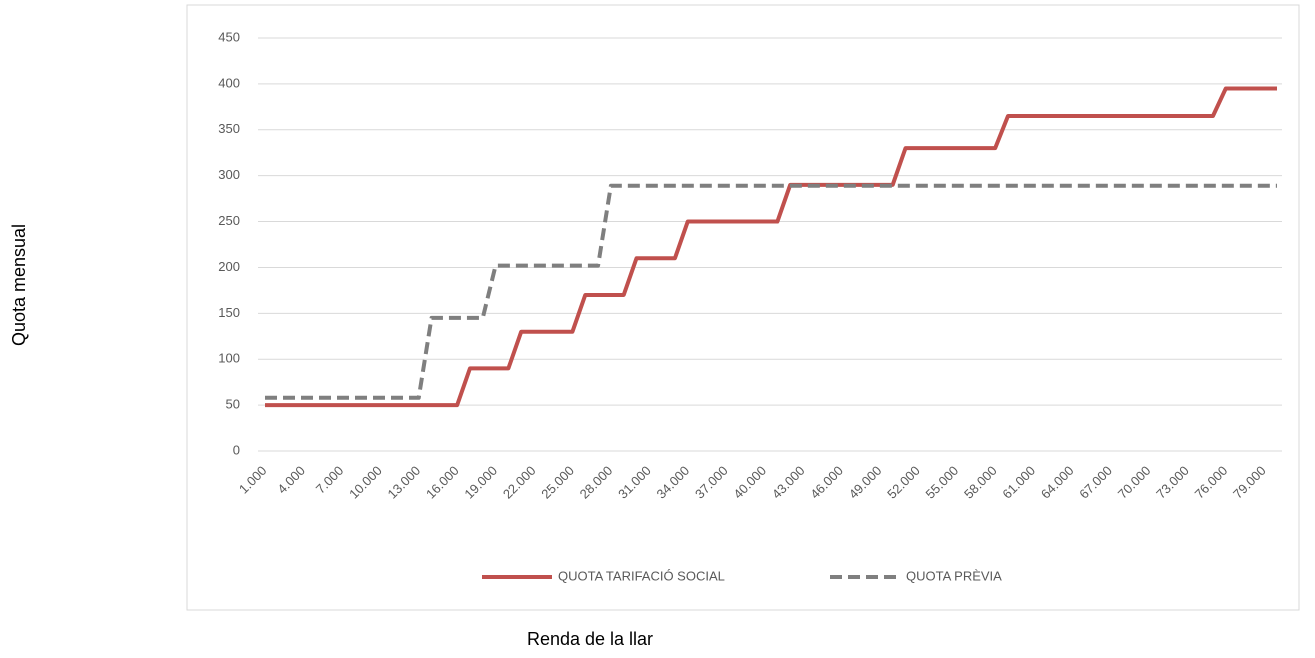 The image size is (1315, 658). I want to click on legend-label: QUOTA PRÈVIA, so click(954, 575).